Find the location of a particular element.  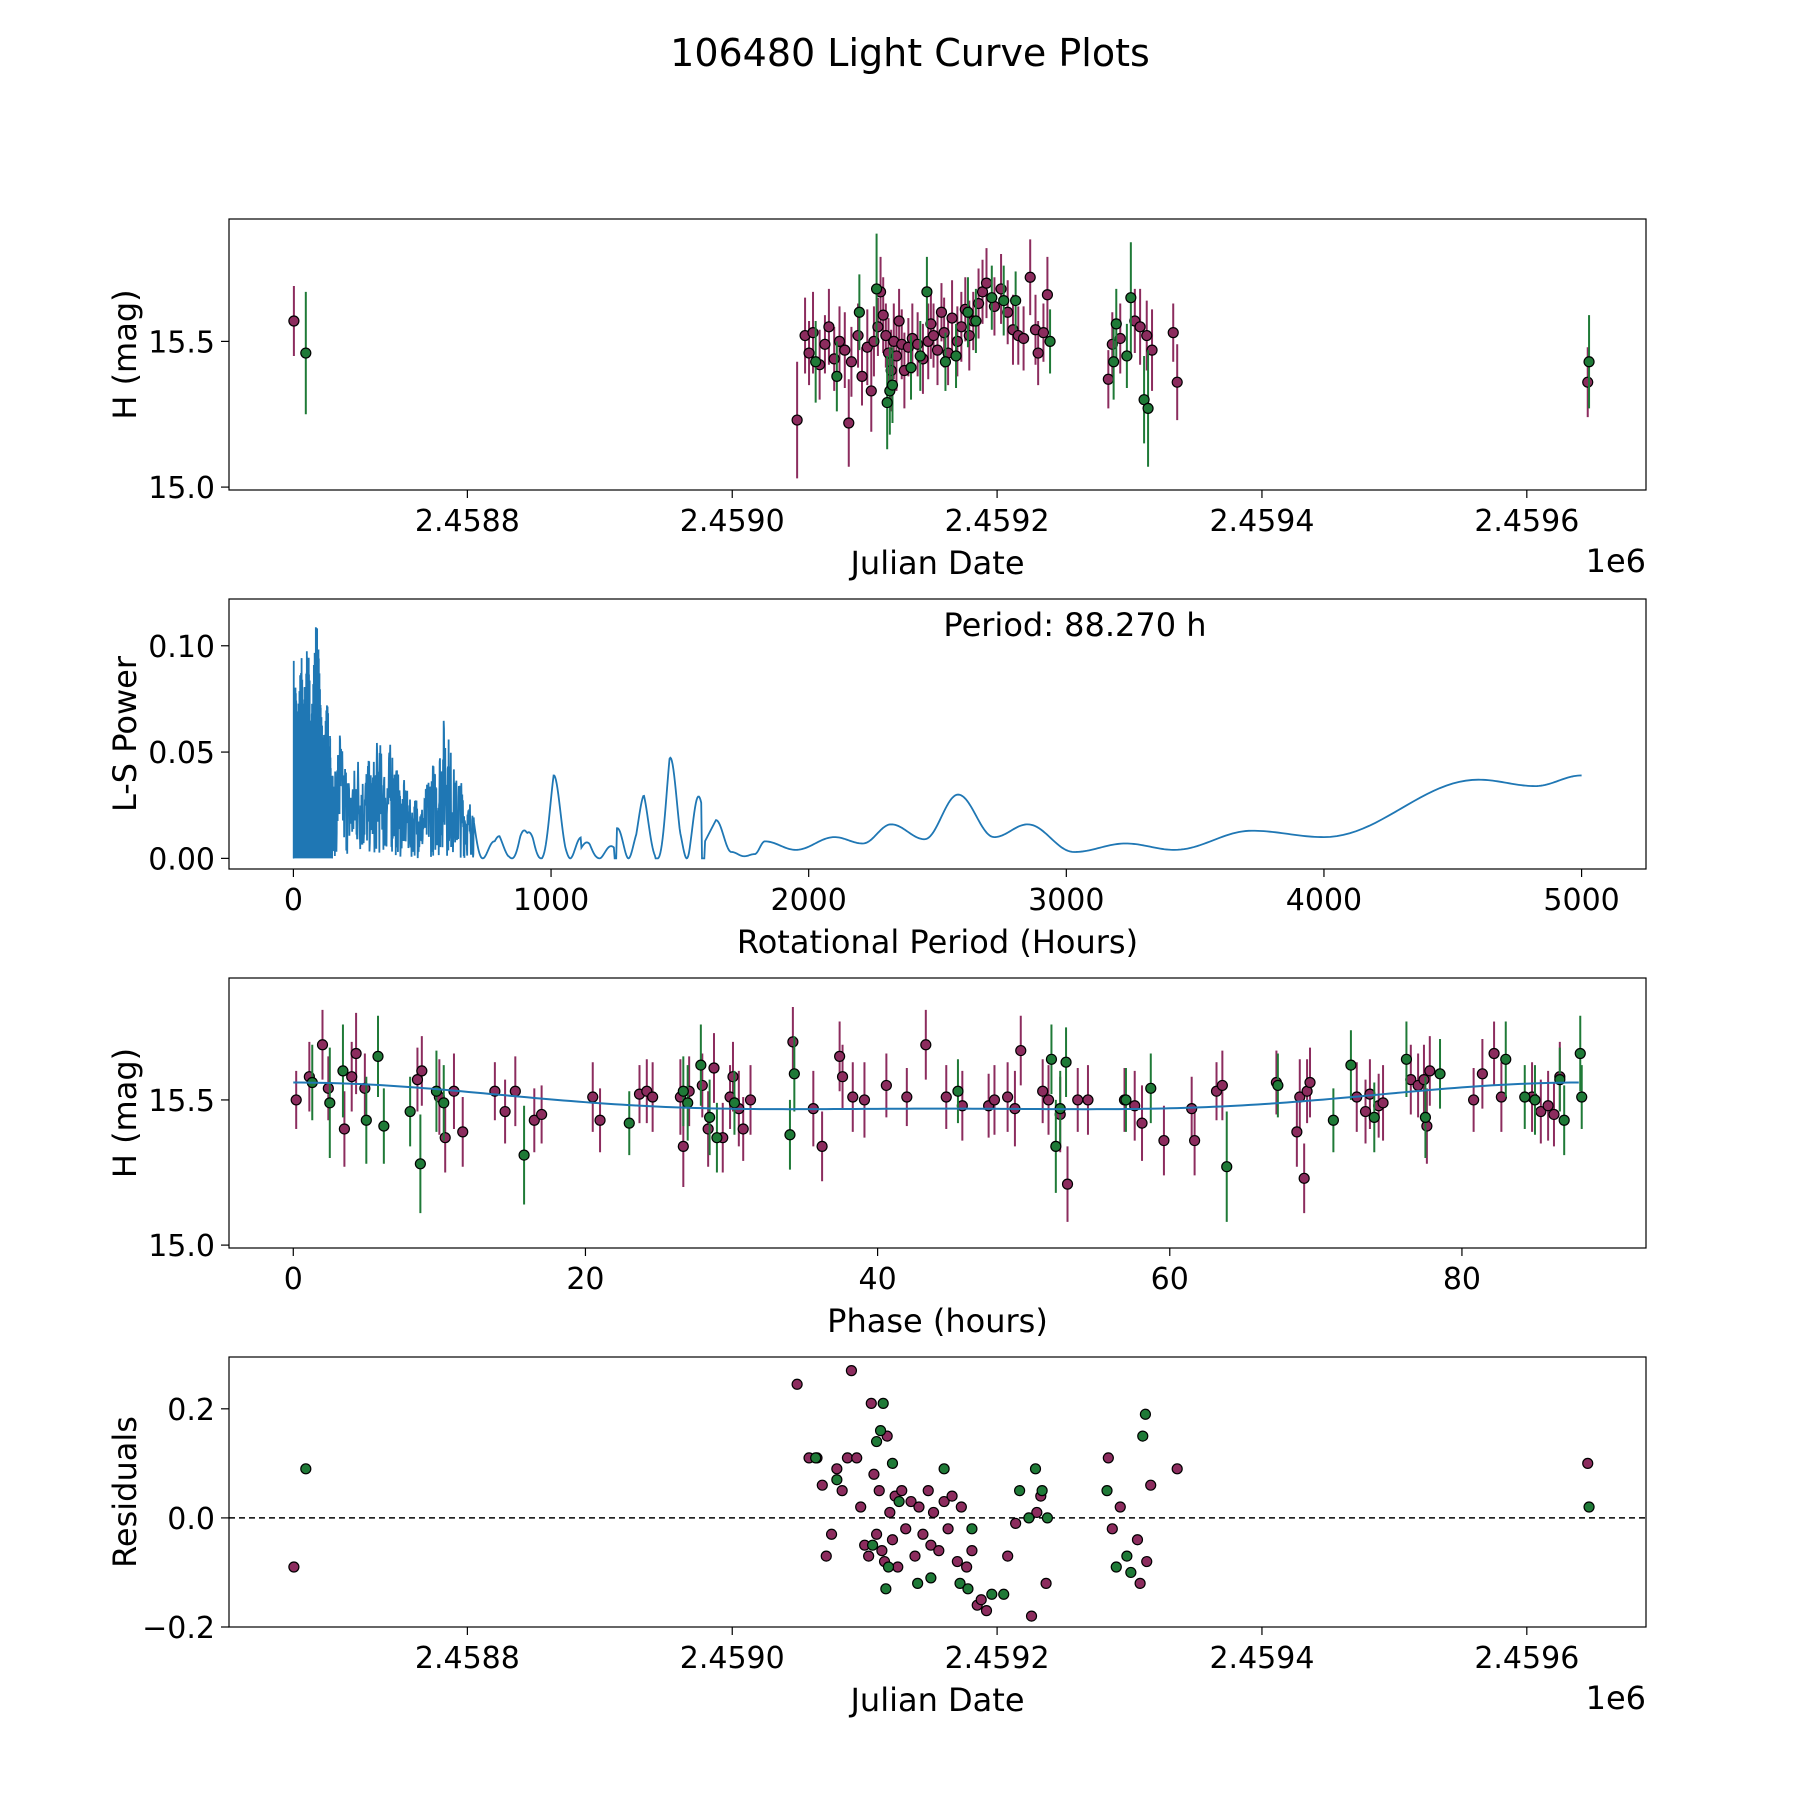

x-tick-label: 20 is located at coordinates (585, 1279).